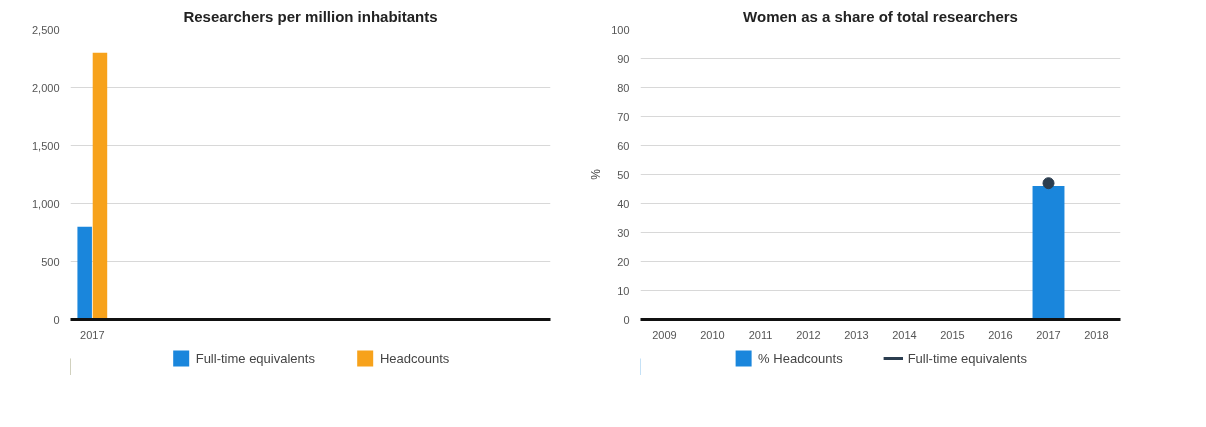  I want to click on y-axis-title: %, so click(596, 174).